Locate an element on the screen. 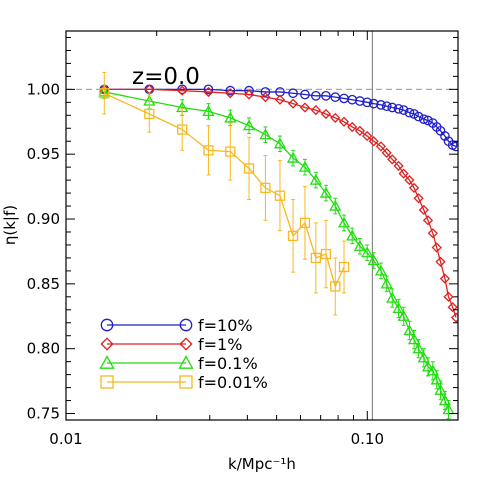 The height and width of the screenshot is (491, 491). y-tick-label: 1.00 is located at coordinates (43, 89).